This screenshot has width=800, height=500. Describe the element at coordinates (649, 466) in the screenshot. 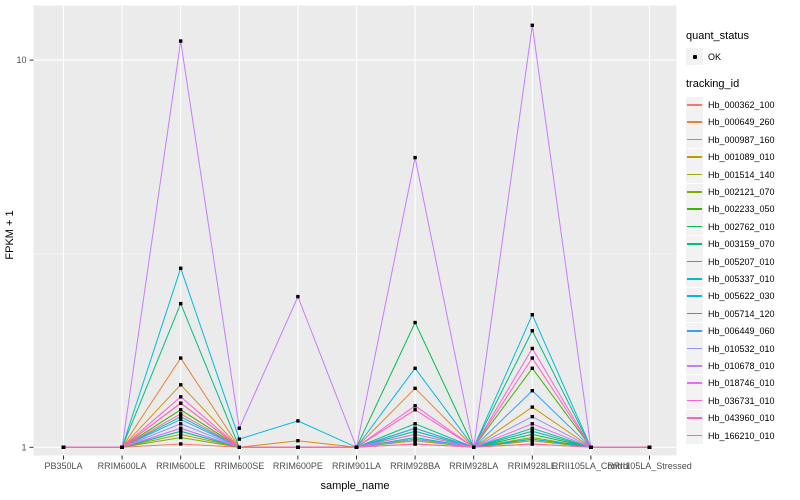

I see `x-tick-label: RRII105LA_Stressed` at that location.